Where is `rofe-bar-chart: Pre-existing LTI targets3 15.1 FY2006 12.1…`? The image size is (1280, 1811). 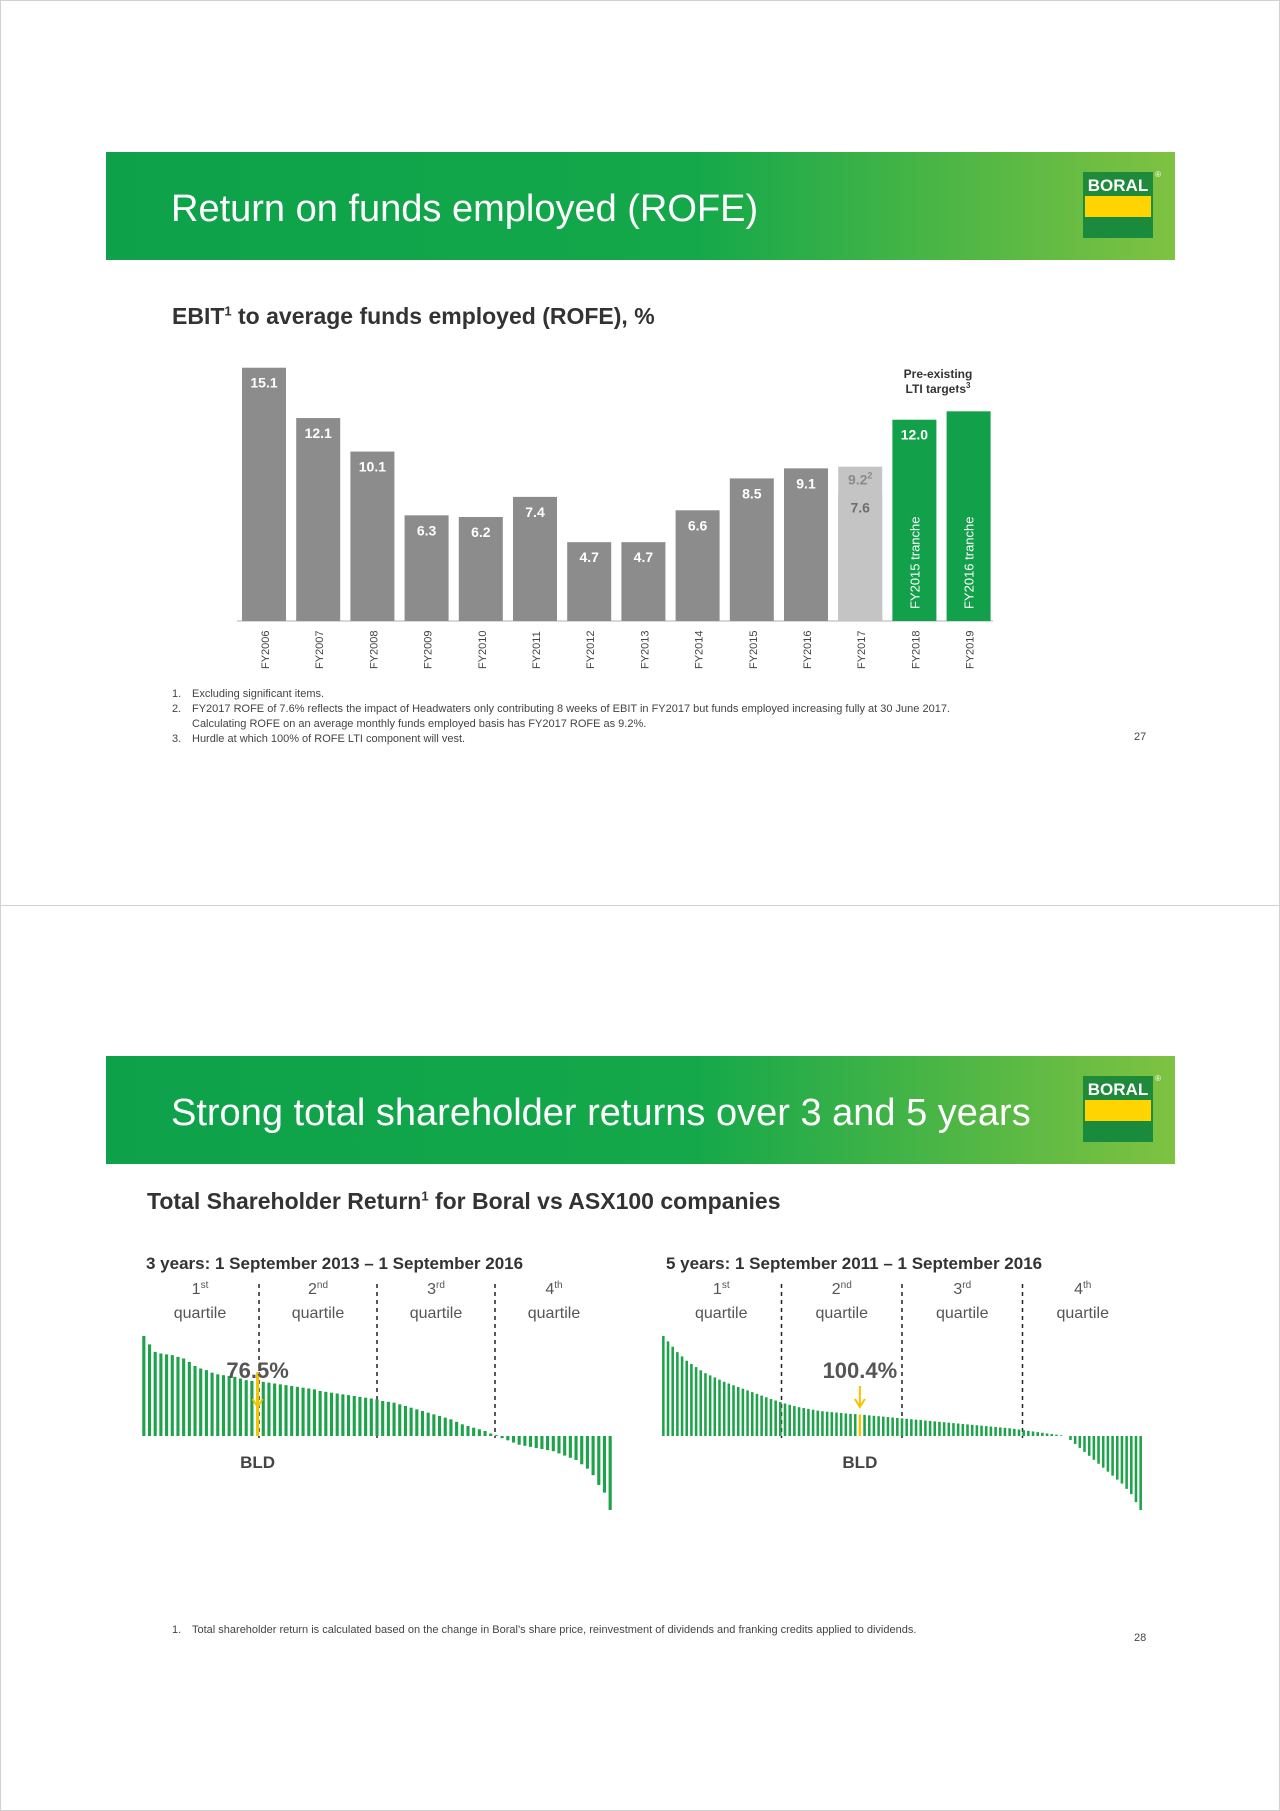 rofe-bar-chart: Pre-existing LTI targets3 15.1 FY2006 12.1… is located at coordinates (615, 518).